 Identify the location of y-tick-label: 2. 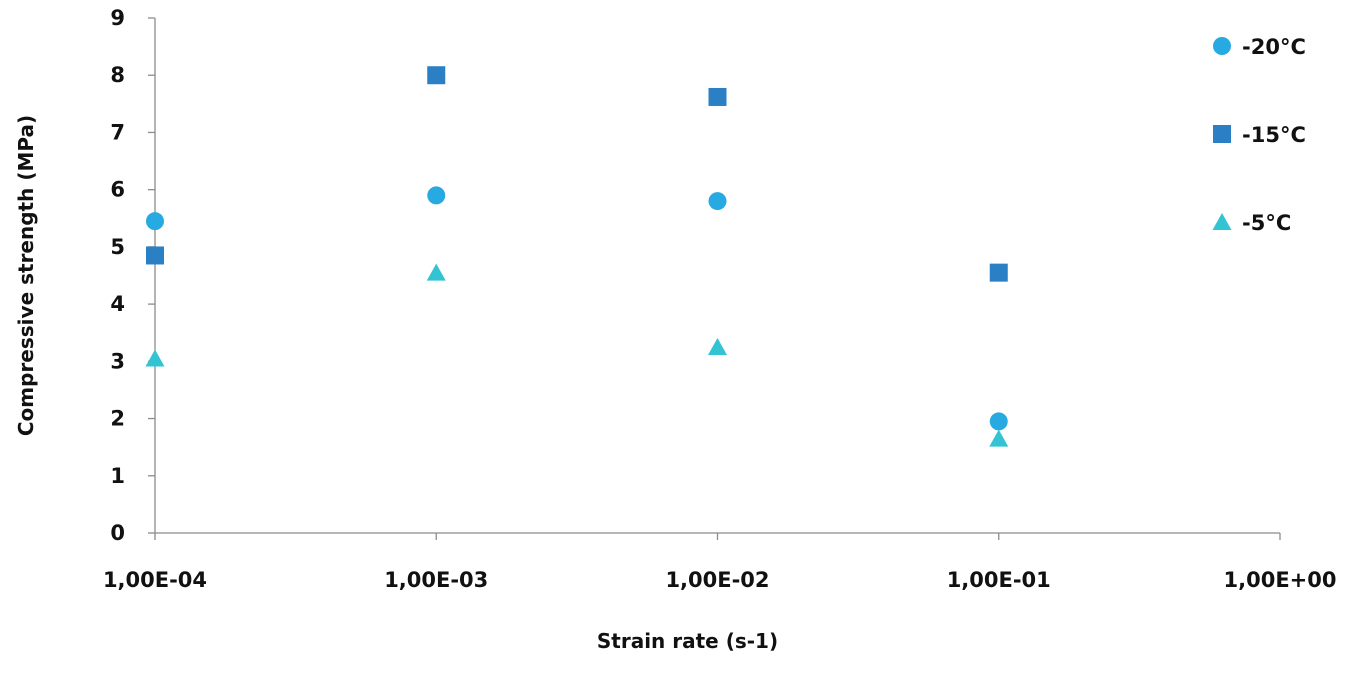
(117, 419).